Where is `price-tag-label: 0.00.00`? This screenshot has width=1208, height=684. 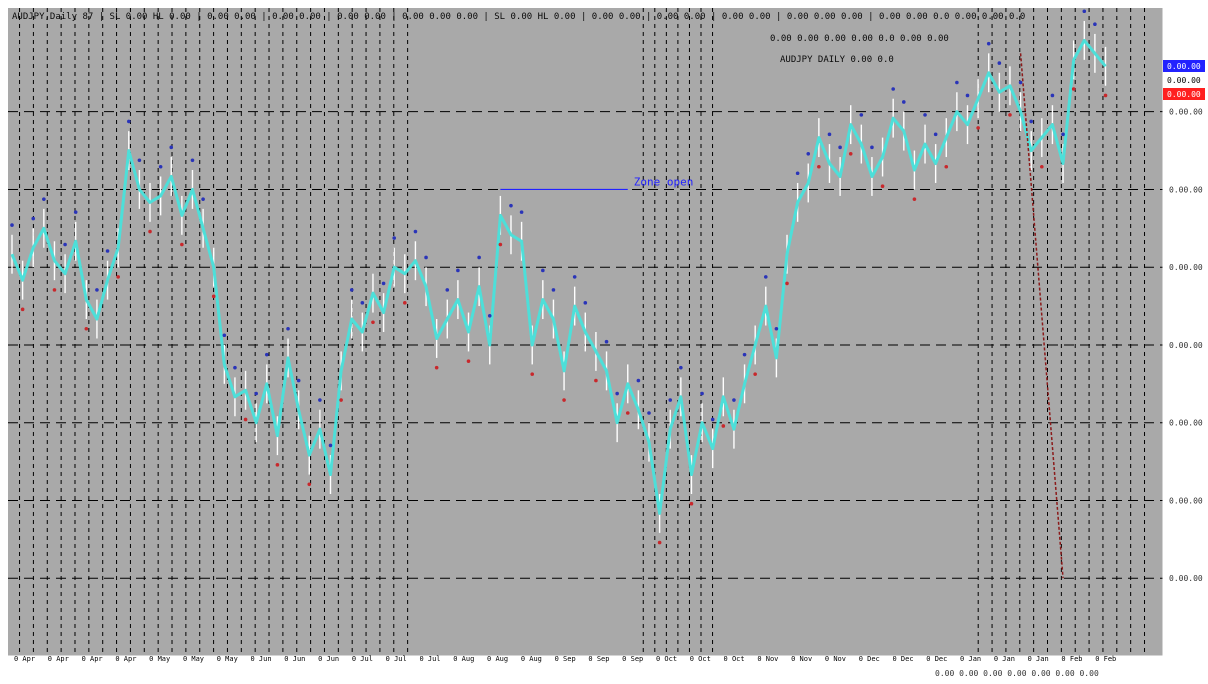 price-tag-label: 0.00.00 is located at coordinates (1184, 80).